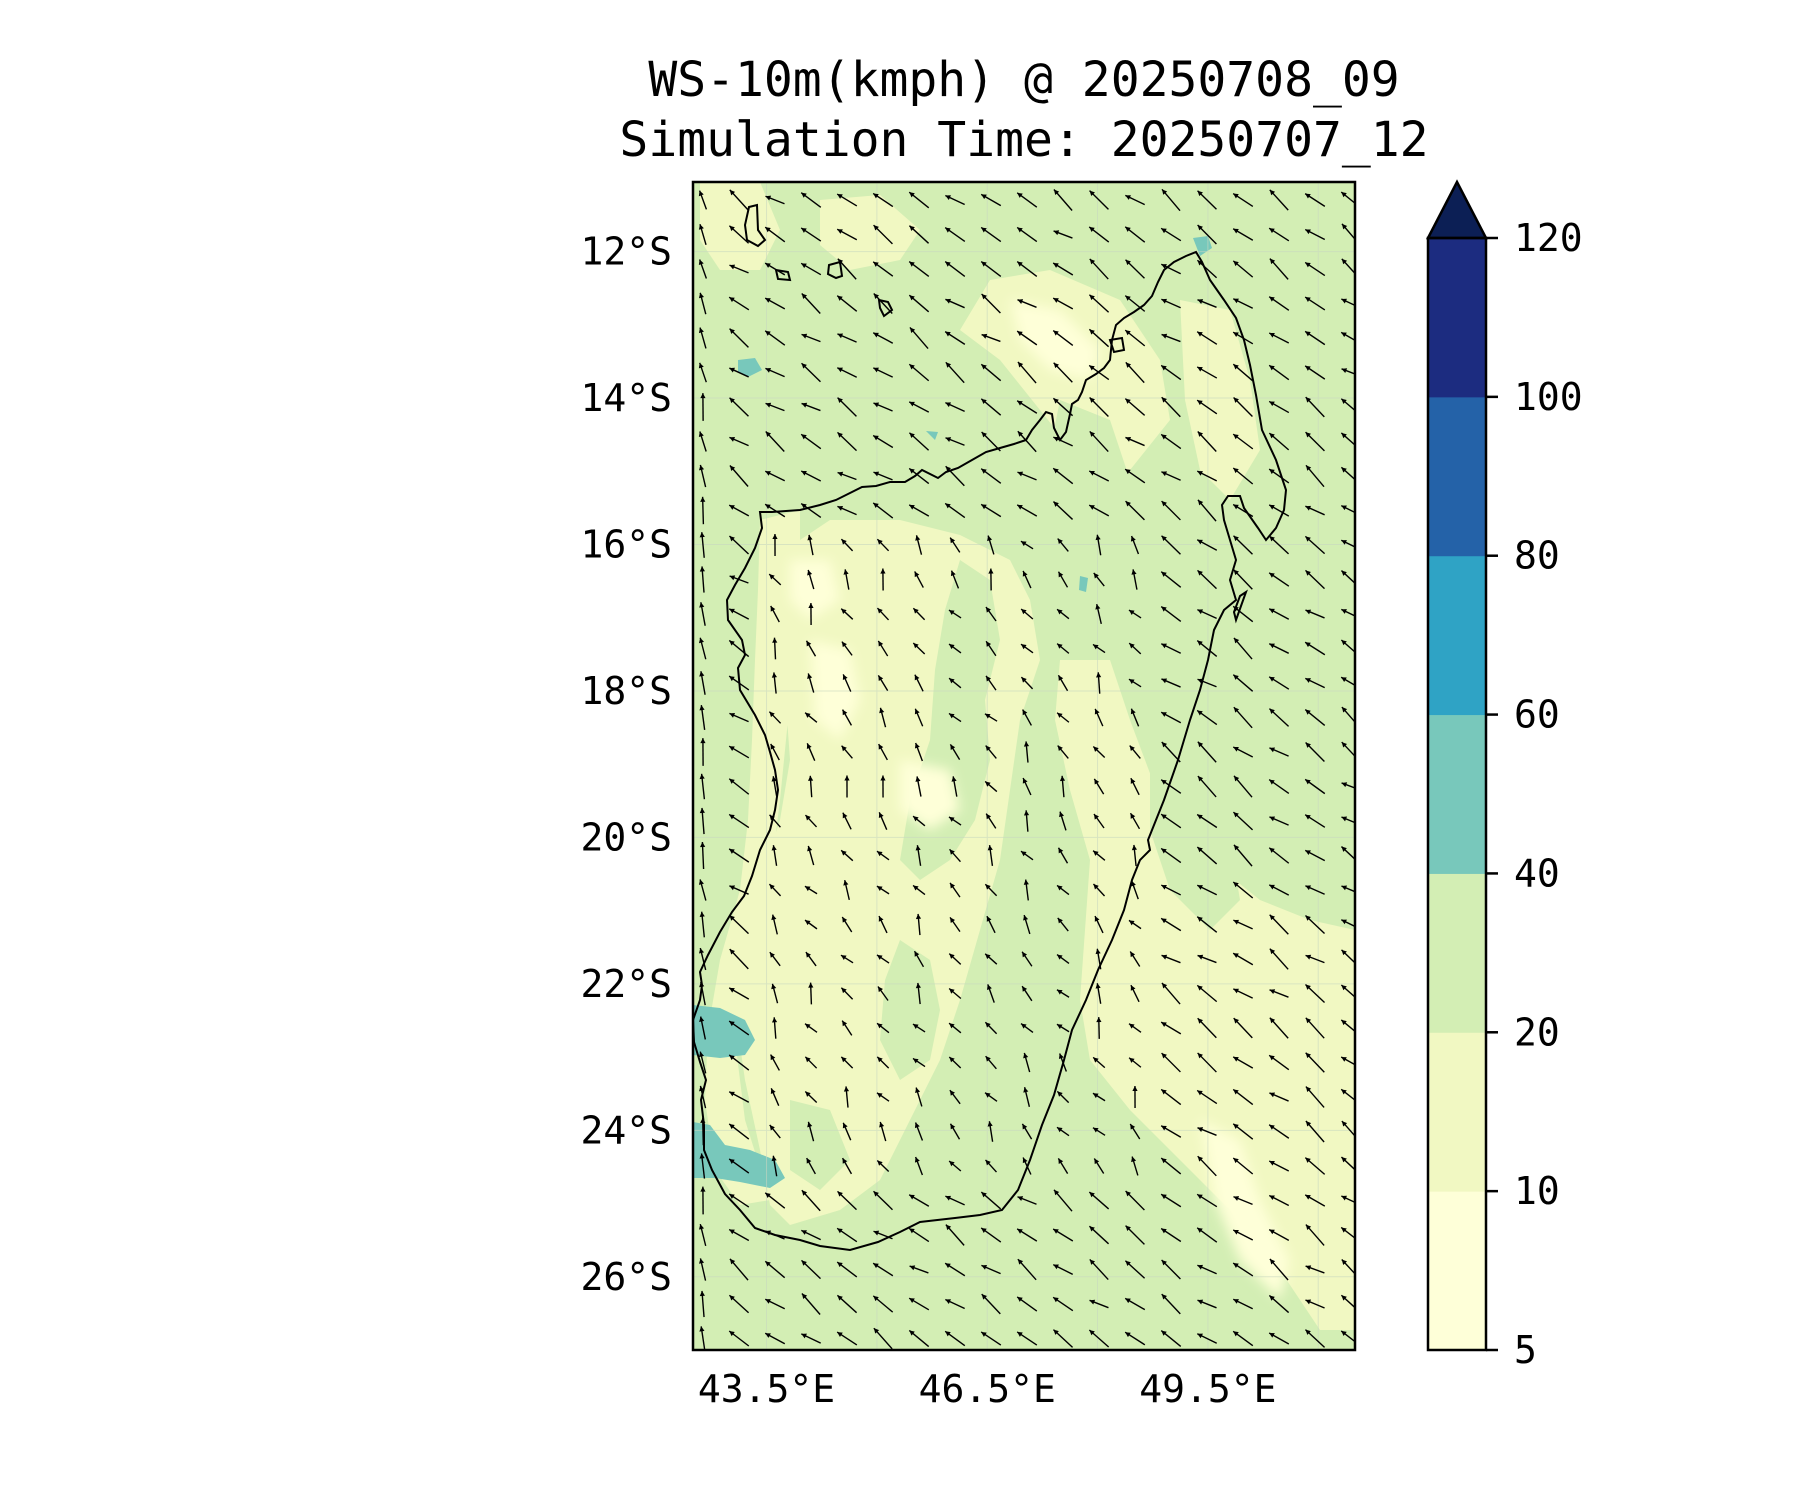 Image resolution: width=1800 pixels, height=1500 pixels. What do you see at coordinates (626, 544) in the screenshot?
I see `lat-tick-label: 16°S` at bounding box center [626, 544].